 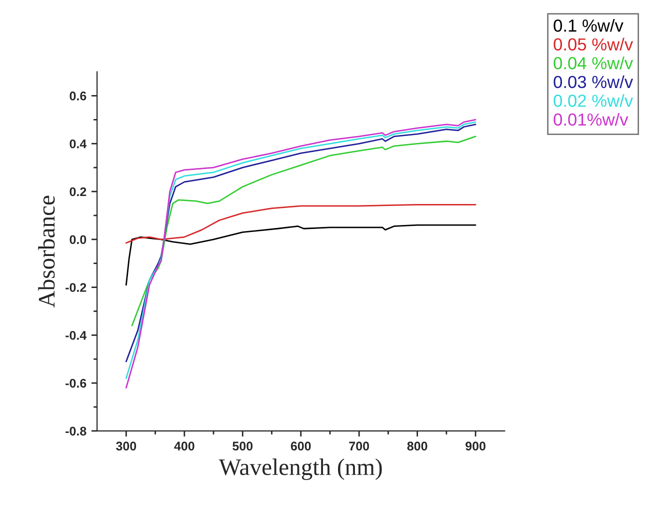 I want to click on x-tick-label: 300, so click(x=126, y=446).